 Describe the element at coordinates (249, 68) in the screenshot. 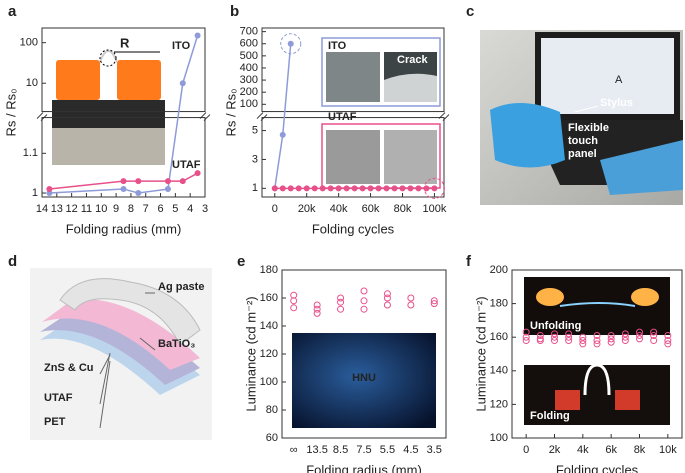

I see `y-tick-label: 400` at that location.